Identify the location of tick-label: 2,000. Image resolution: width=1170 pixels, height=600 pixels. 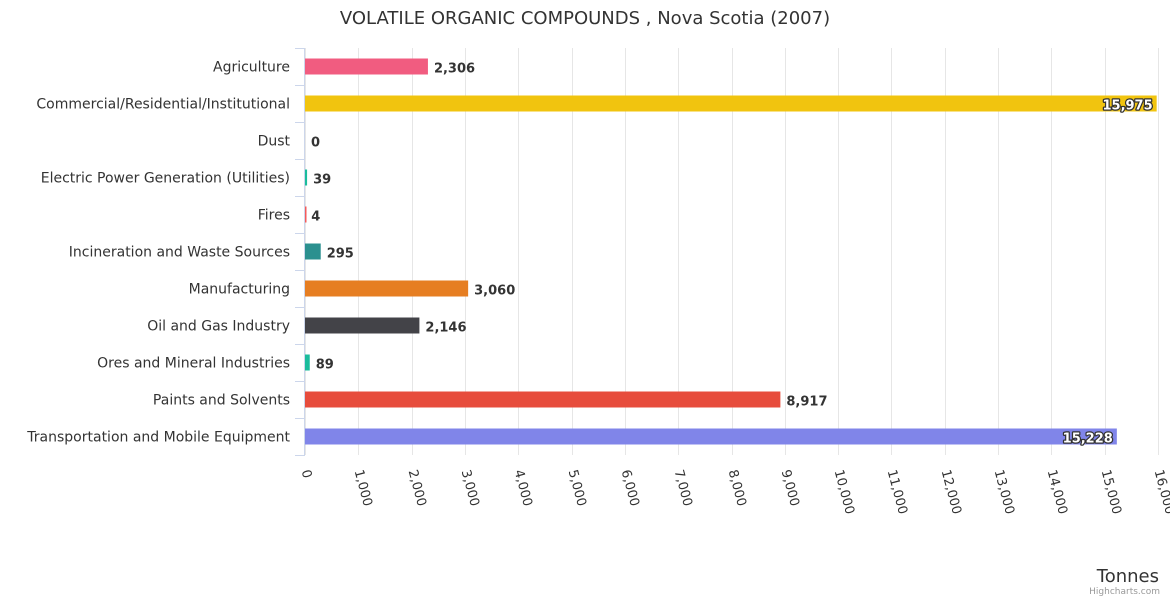
(417, 488).